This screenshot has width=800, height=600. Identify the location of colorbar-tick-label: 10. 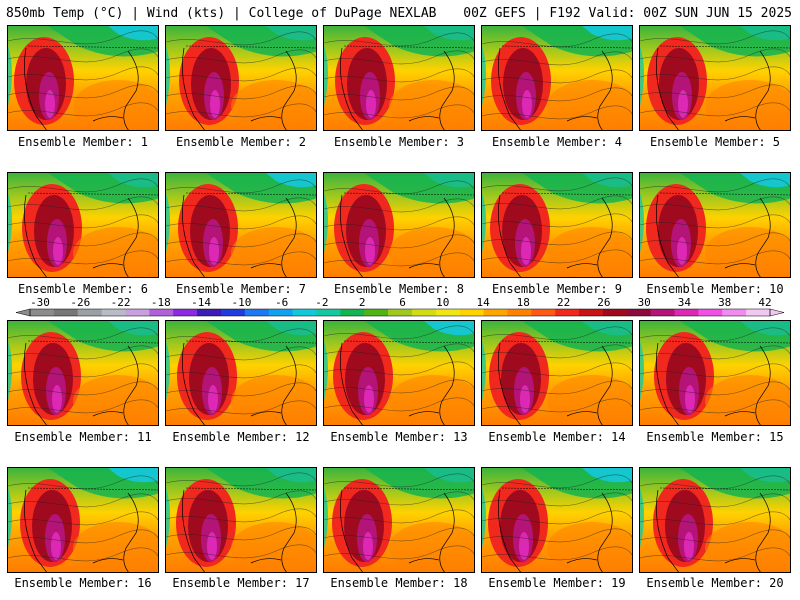
(442, 302).